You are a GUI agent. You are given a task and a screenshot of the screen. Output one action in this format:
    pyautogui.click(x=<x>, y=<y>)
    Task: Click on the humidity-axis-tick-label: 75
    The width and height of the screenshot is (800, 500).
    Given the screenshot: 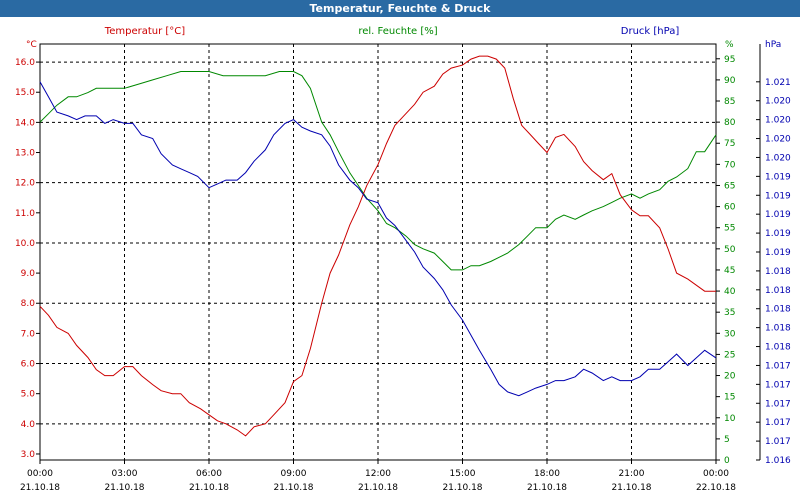 What is the action you would take?
    pyautogui.click(x=729, y=144)
    